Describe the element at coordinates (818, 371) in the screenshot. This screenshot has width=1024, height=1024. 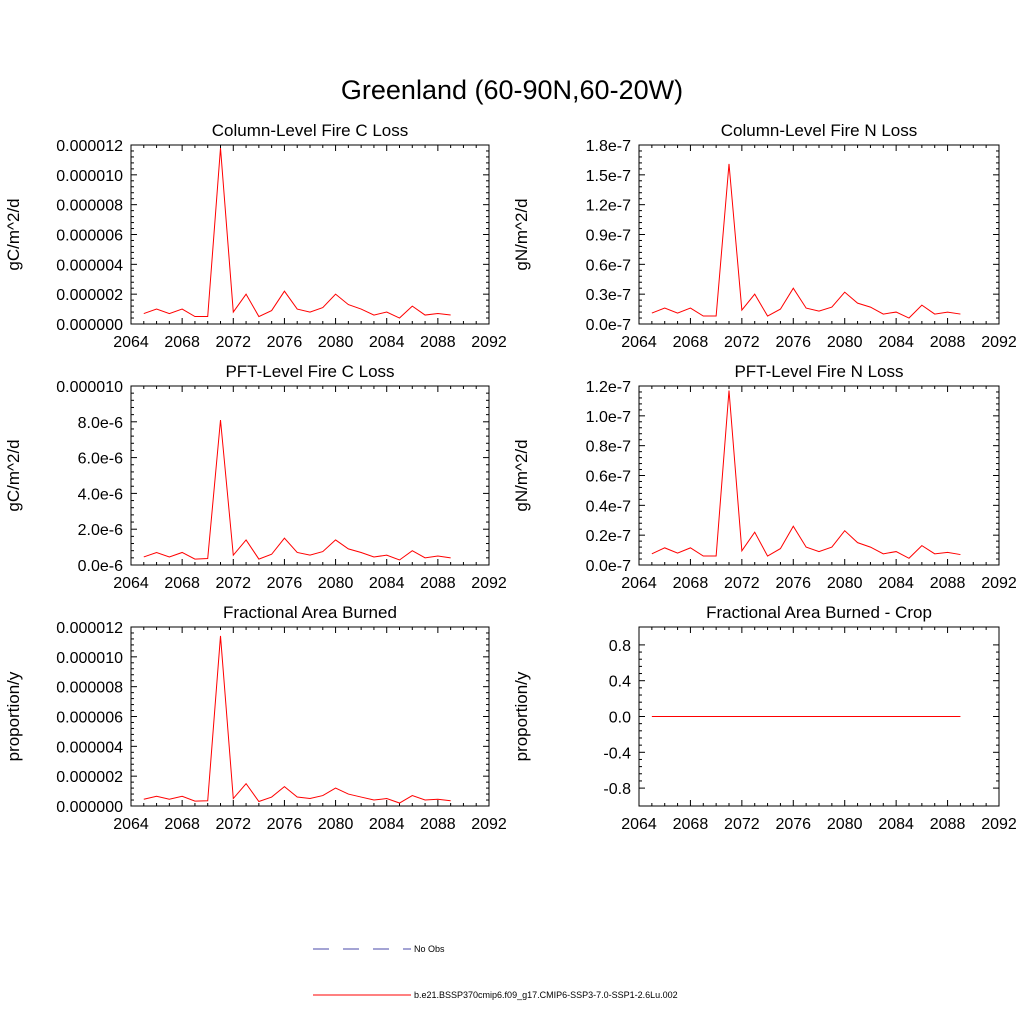
I see `panel-title: PFT-Level Fire N Loss` at that location.